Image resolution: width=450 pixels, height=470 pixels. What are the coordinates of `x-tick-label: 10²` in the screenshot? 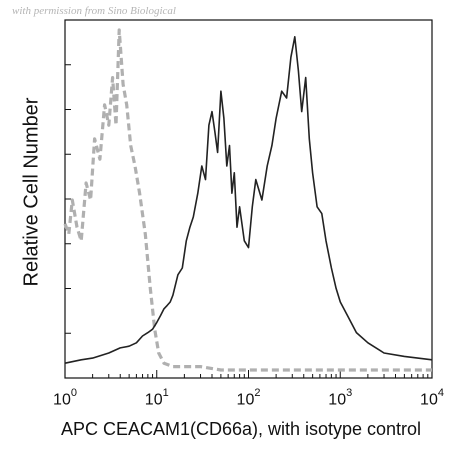 It's located at (248, 398).